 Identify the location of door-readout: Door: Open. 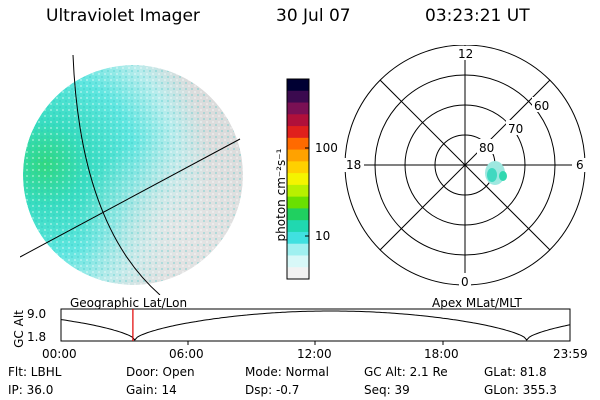
(160, 372).